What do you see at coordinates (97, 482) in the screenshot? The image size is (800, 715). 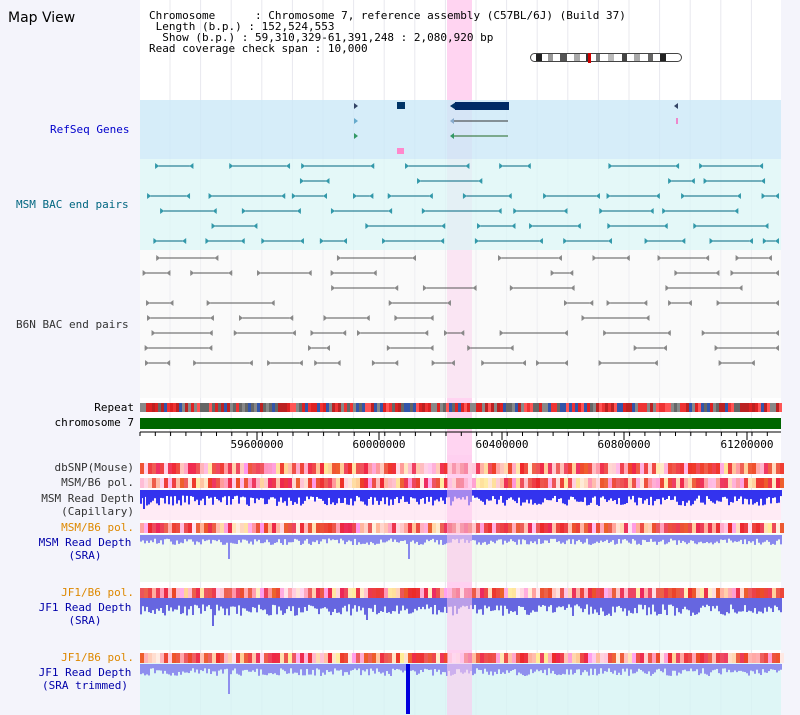 I see `track-label-msm-b6-pol: MSM/B6 pol.` at bounding box center [97, 482].